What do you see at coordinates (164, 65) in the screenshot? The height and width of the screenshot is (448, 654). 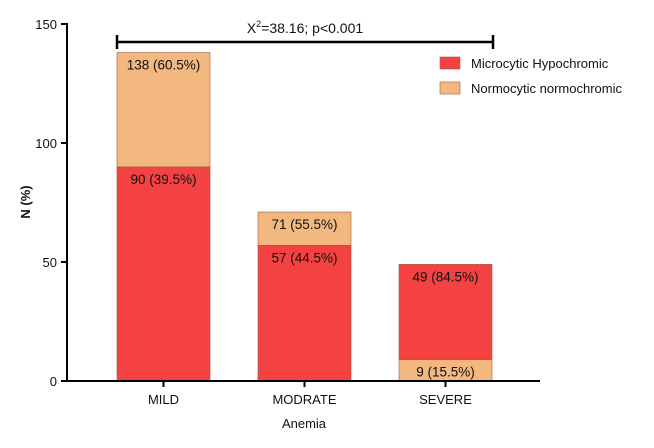 I see `data-label: 138 (60.5%)` at bounding box center [164, 65].